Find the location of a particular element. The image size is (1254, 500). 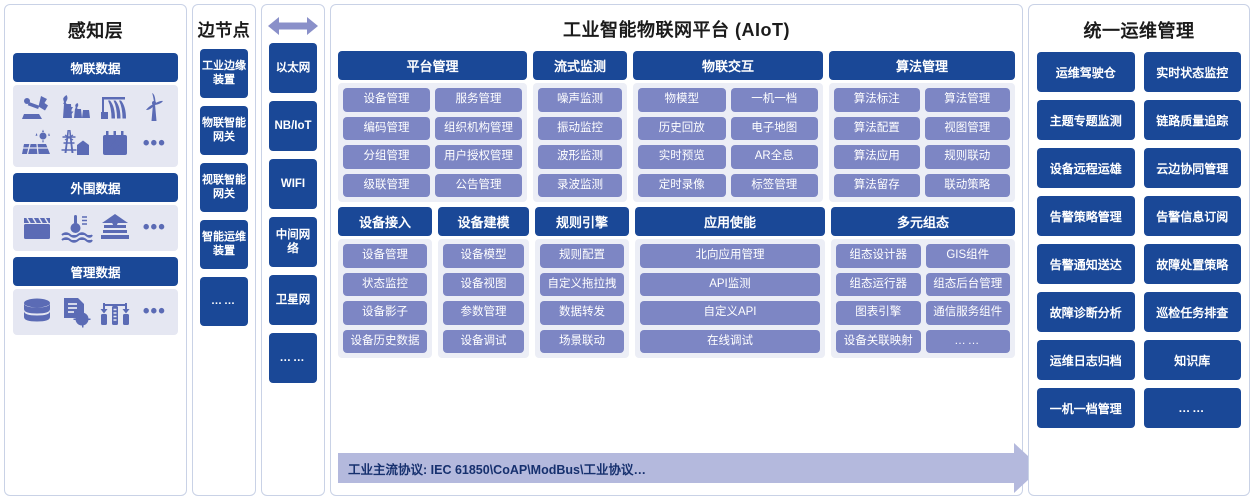

aiot-feature-chip: 自定义拖拉拽 is located at coordinates (582, 284).